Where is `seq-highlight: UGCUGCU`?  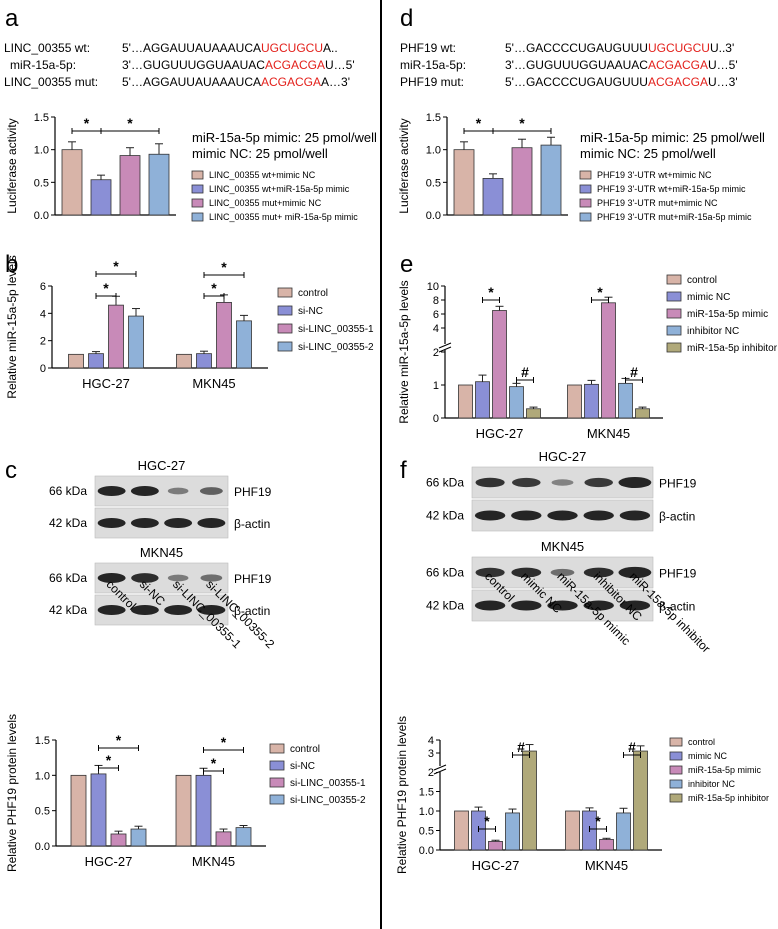
seq-highlight: UGCUGCU is located at coordinates (679, 48).